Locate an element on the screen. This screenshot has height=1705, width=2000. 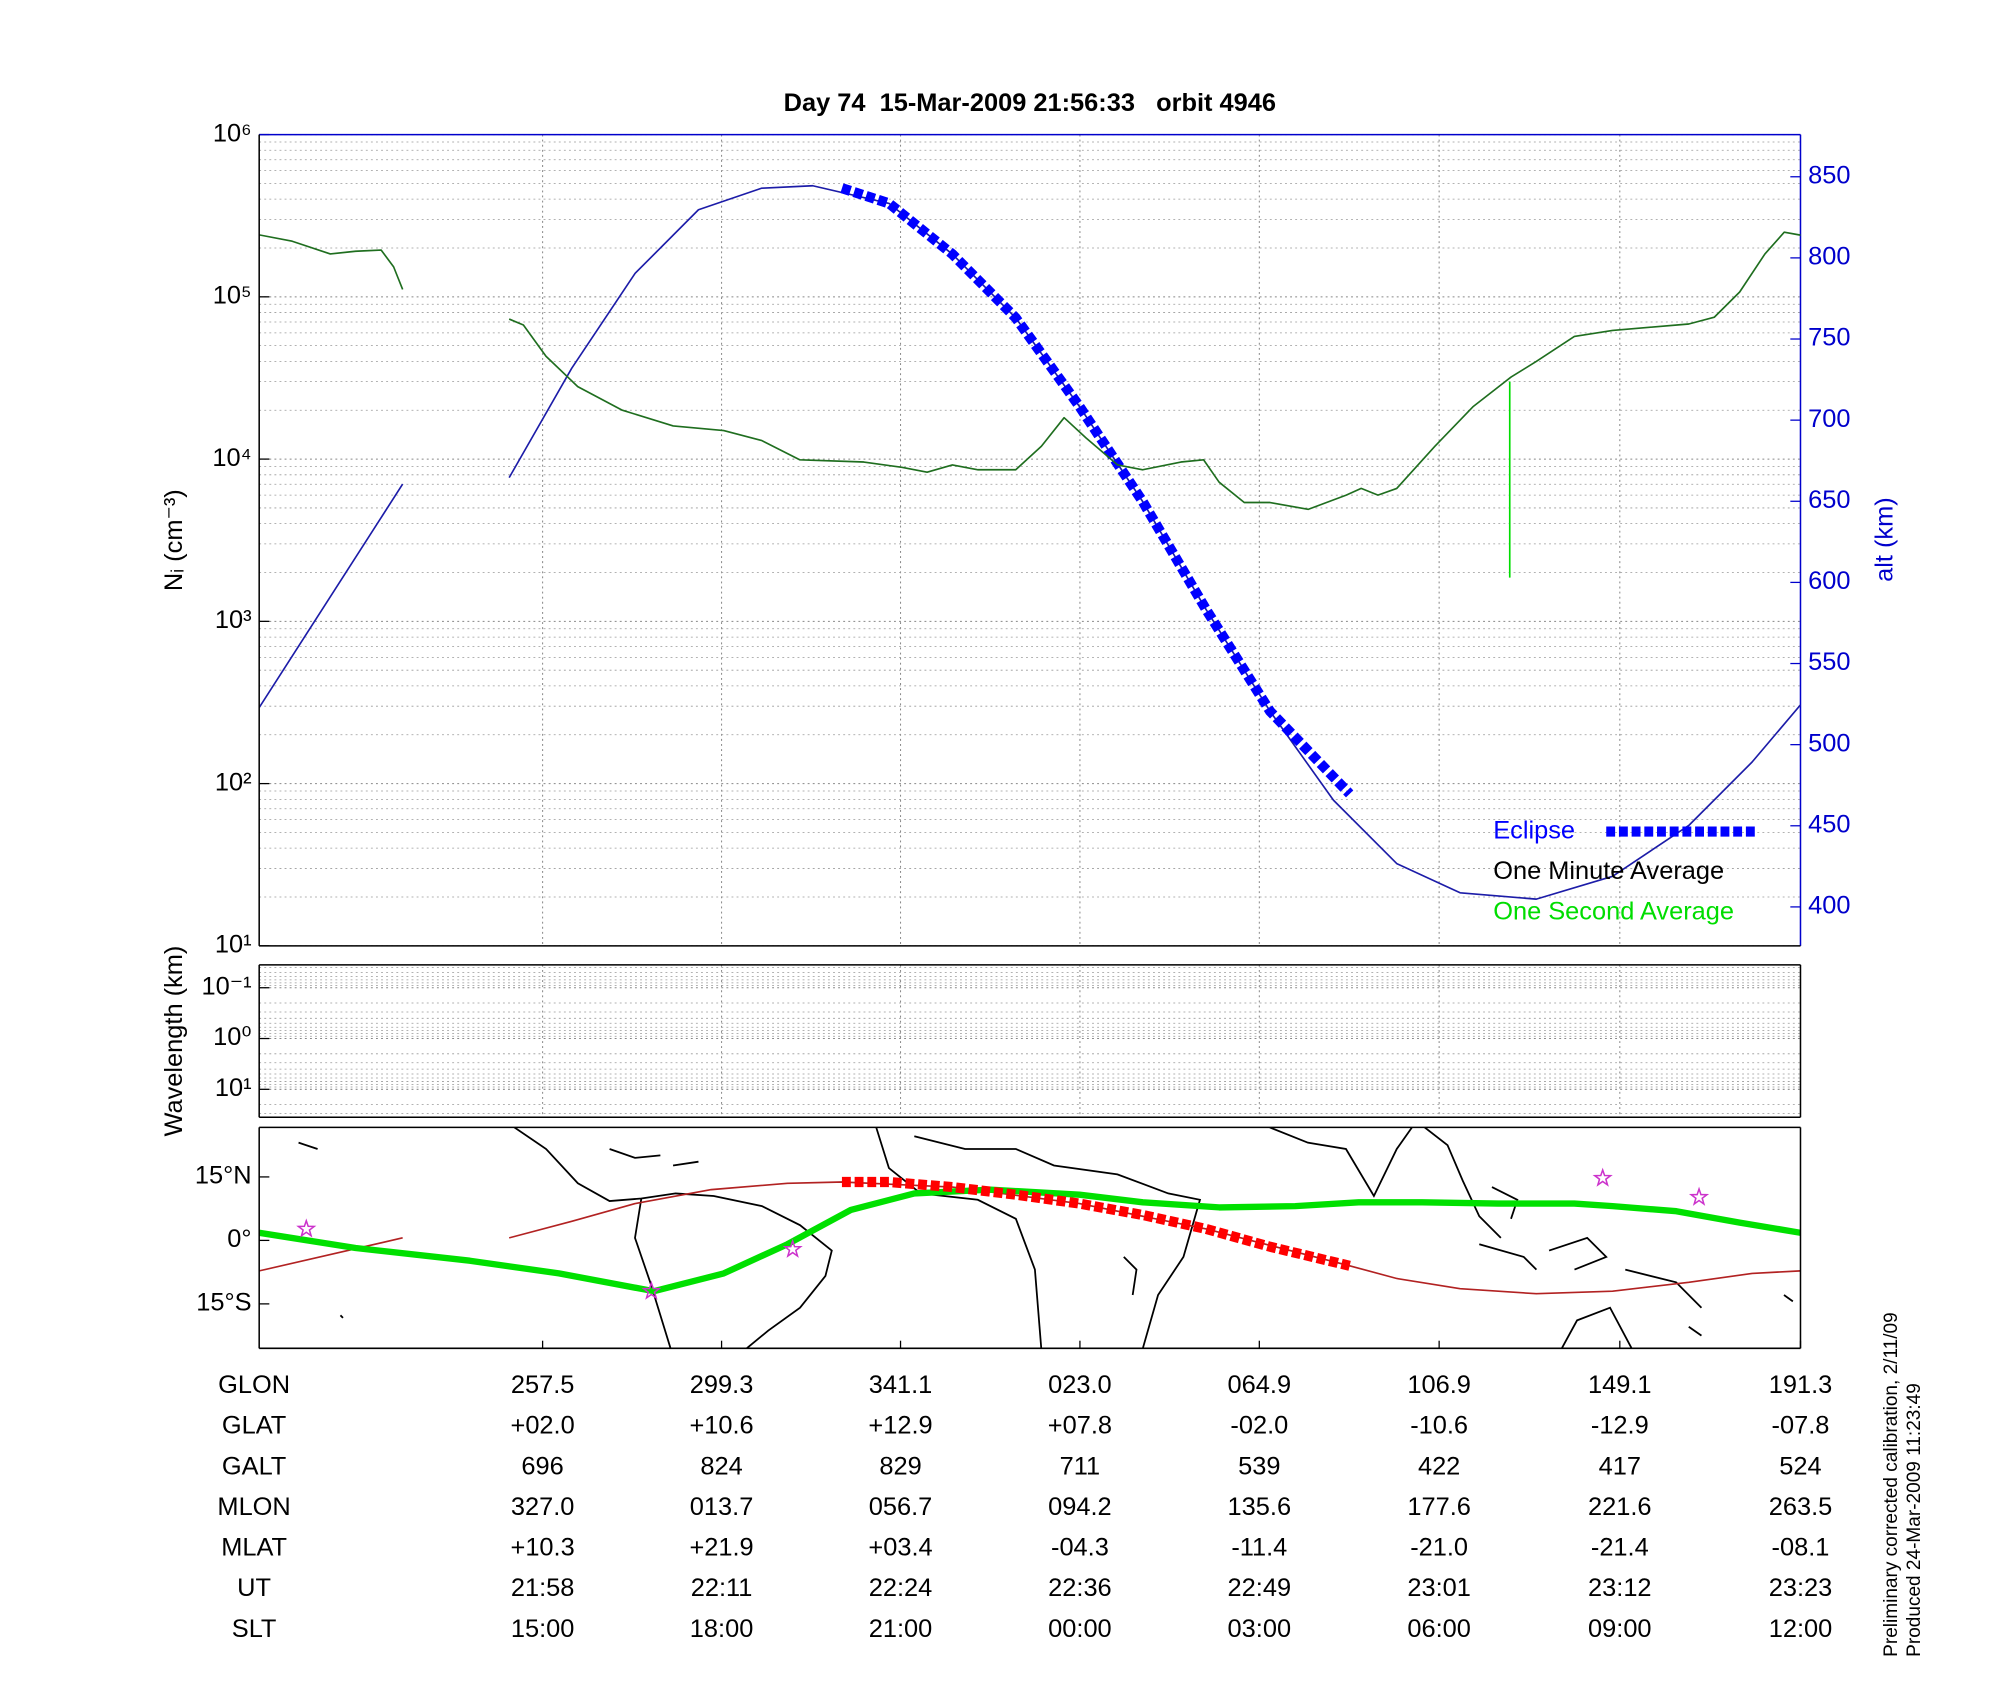
table-cell: 824 is located at coordinates (721, 1466).